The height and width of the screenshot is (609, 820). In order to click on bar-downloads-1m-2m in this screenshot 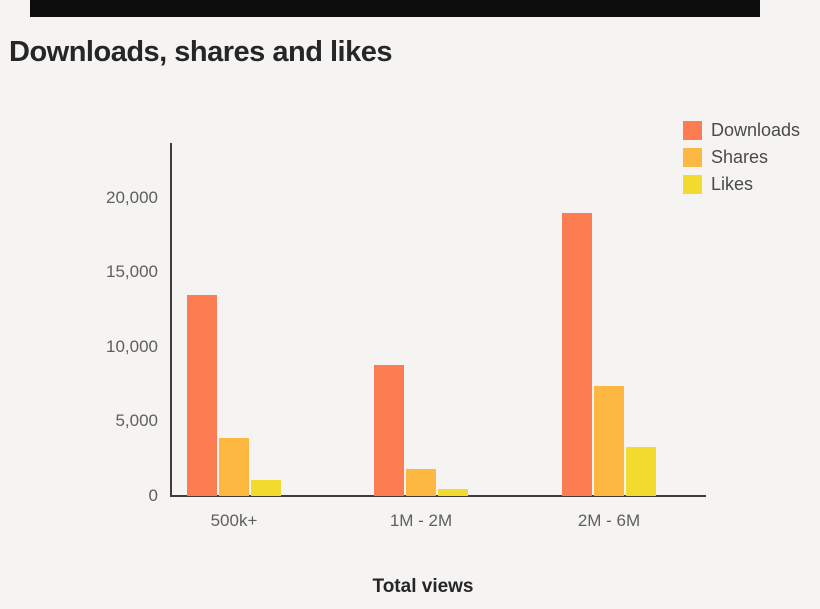, I will do `click(389, 430)`.